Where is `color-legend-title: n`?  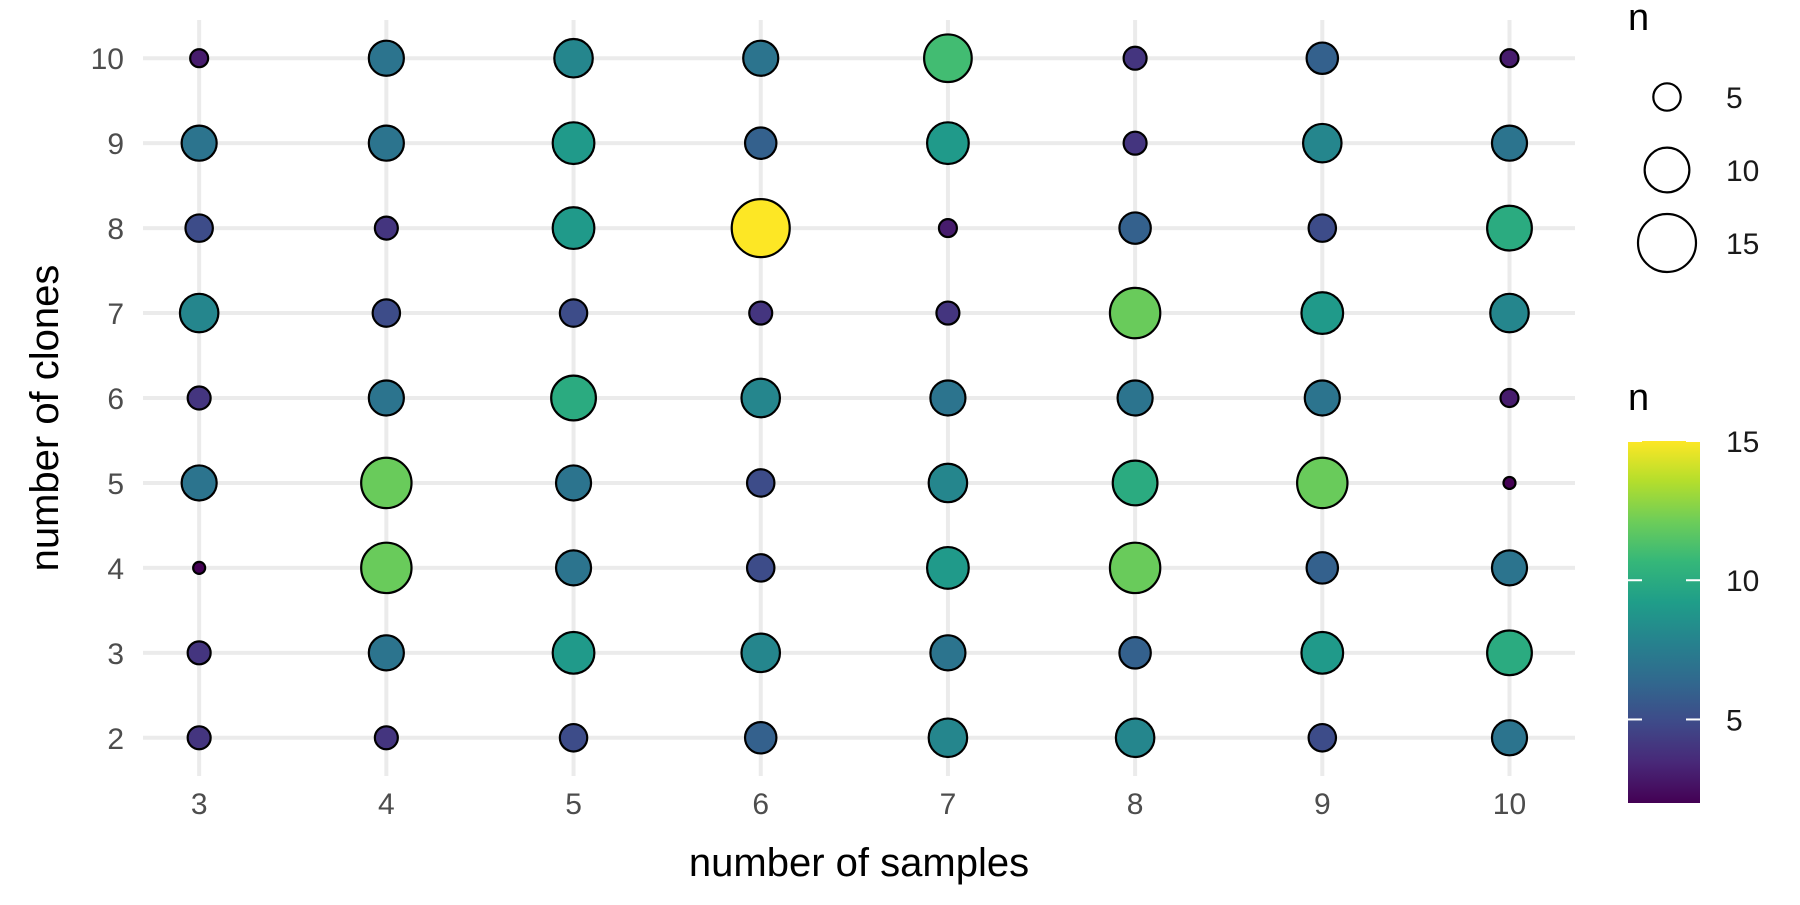 color-legend-title: n is located at coordinates (1638, 398).